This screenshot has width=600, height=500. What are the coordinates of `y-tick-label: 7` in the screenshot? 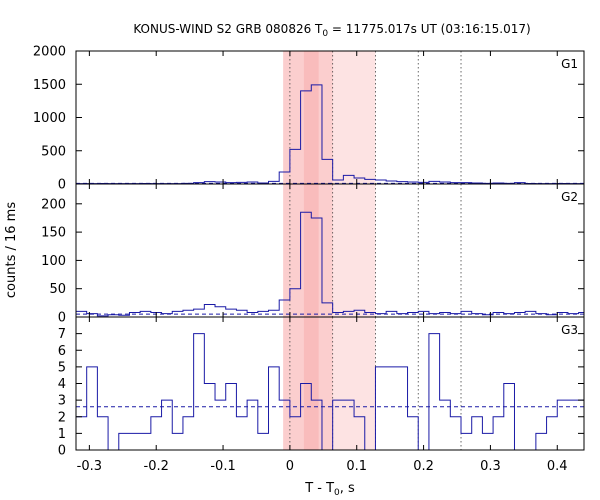 It's located at (62, 334).